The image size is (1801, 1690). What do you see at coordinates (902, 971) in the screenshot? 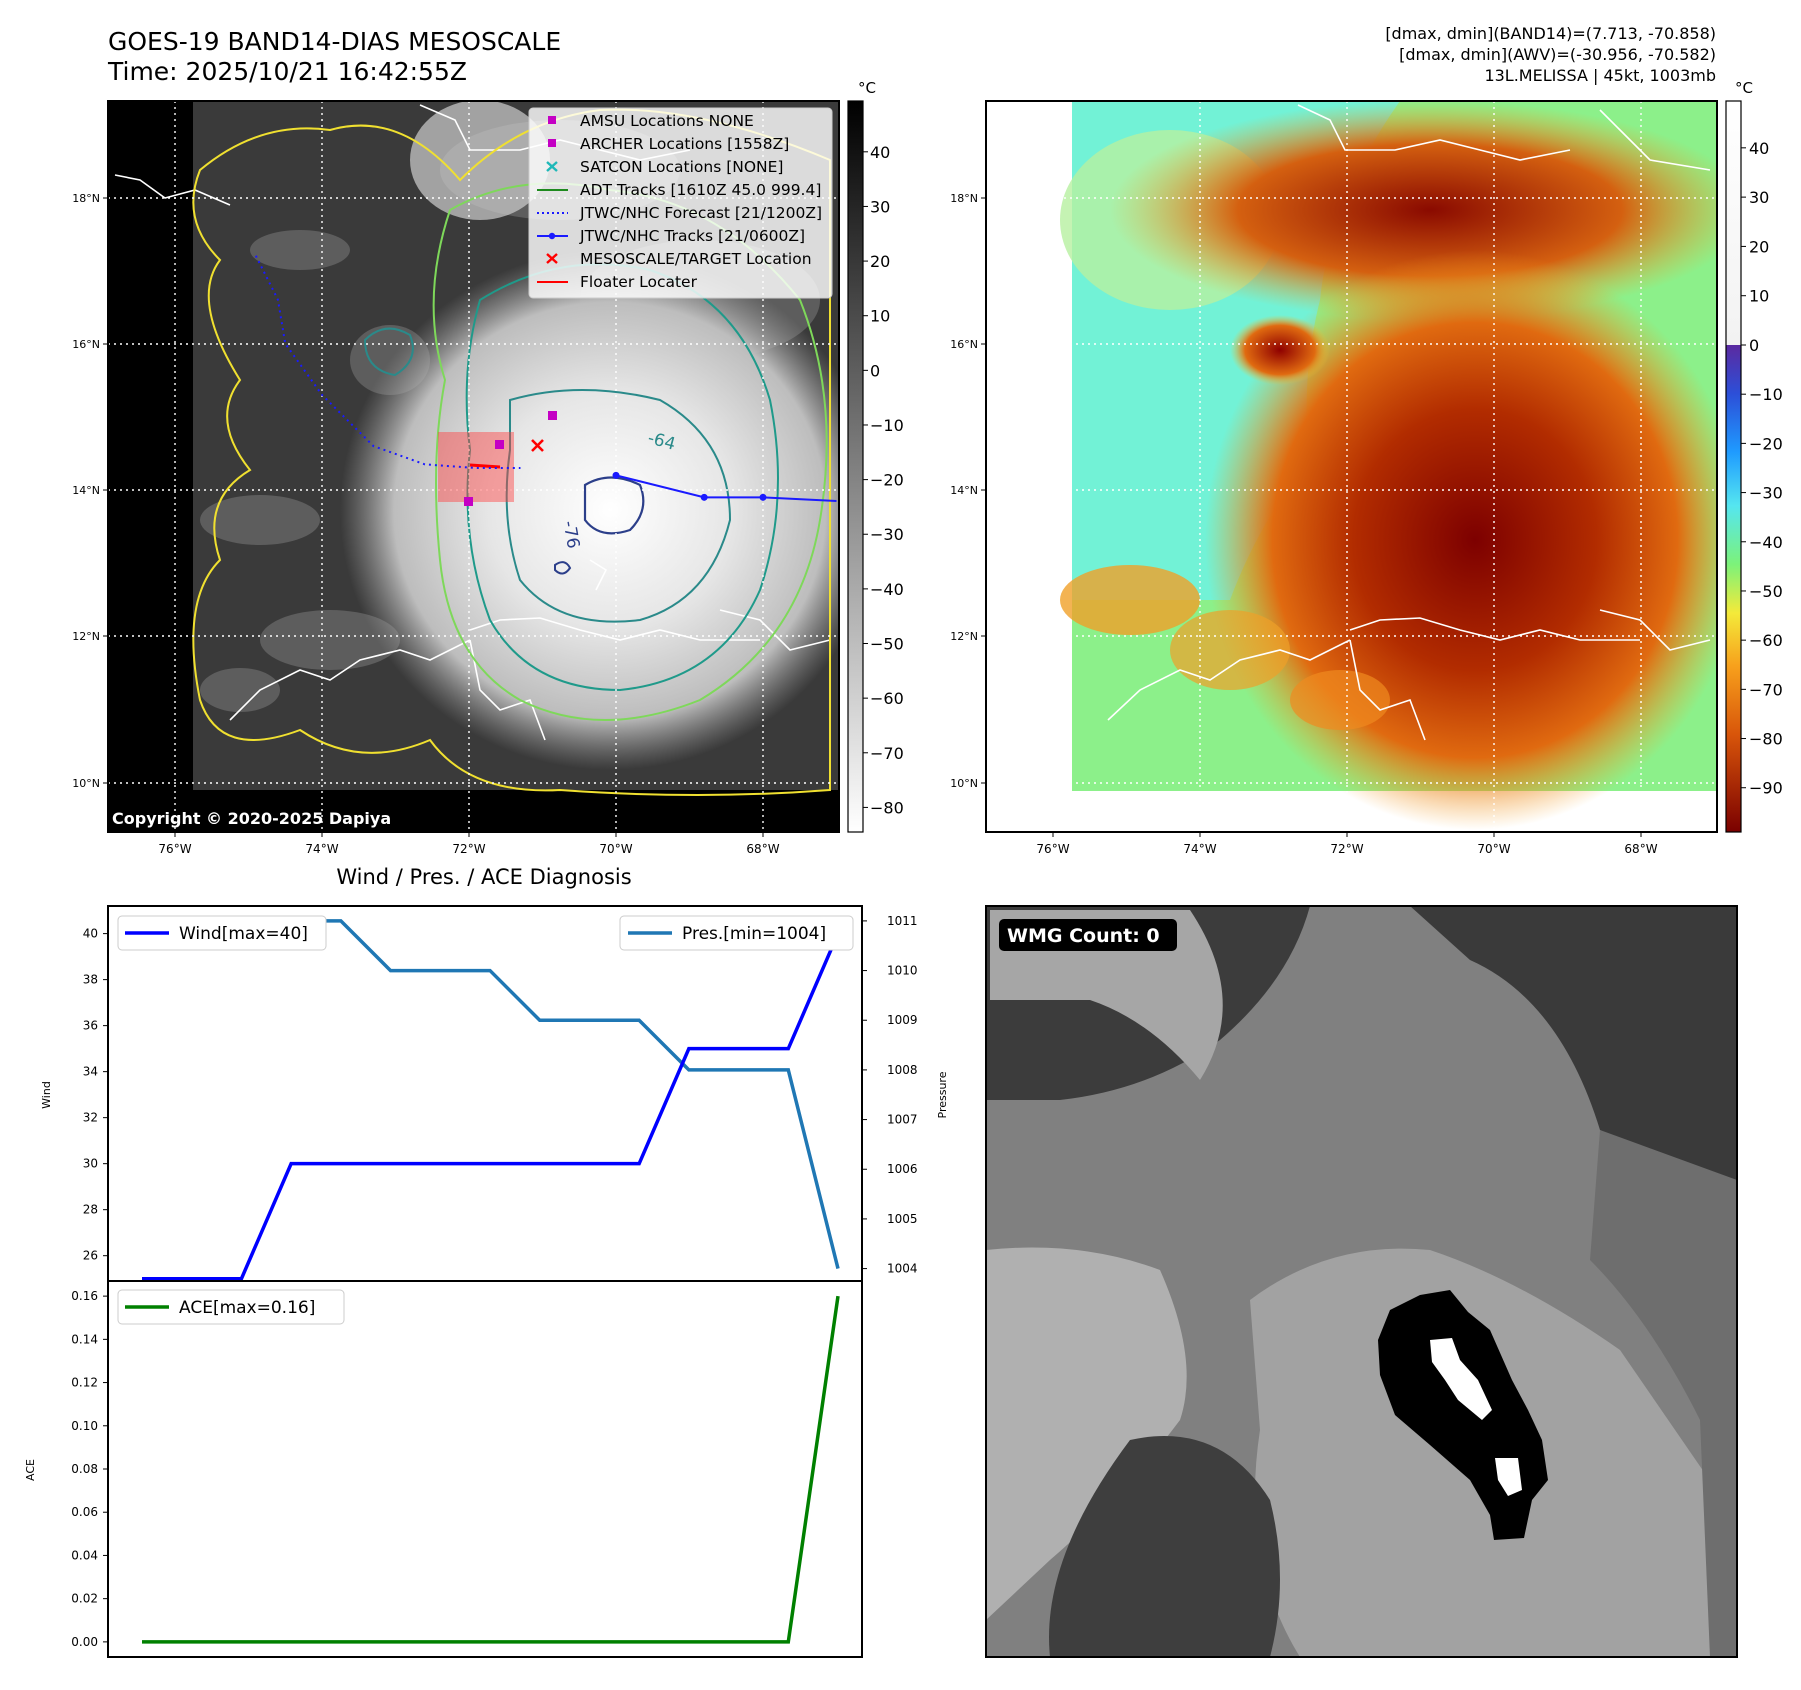
I see `pressure-tick-label: 1010` at bounding box center [902, 971].